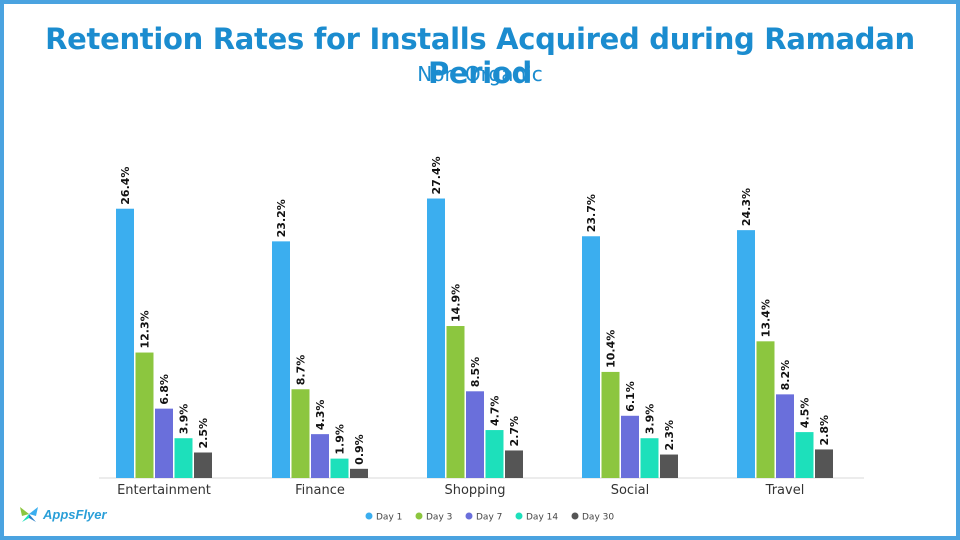 The width and height of the screenshot is (960, 540). What do you see at coordinates (281, 218) in the screenshot?
I see `data-label: 23.2%` at bounding box center [281, 218].